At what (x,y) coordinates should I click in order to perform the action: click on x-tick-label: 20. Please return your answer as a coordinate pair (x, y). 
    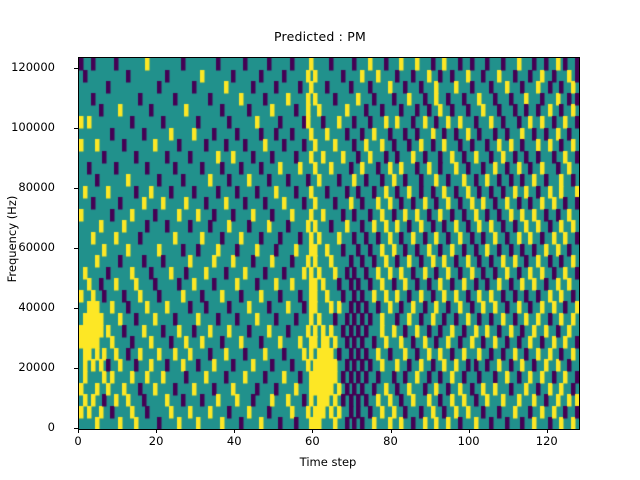
    Looking at the image, I should click on (156, 441).